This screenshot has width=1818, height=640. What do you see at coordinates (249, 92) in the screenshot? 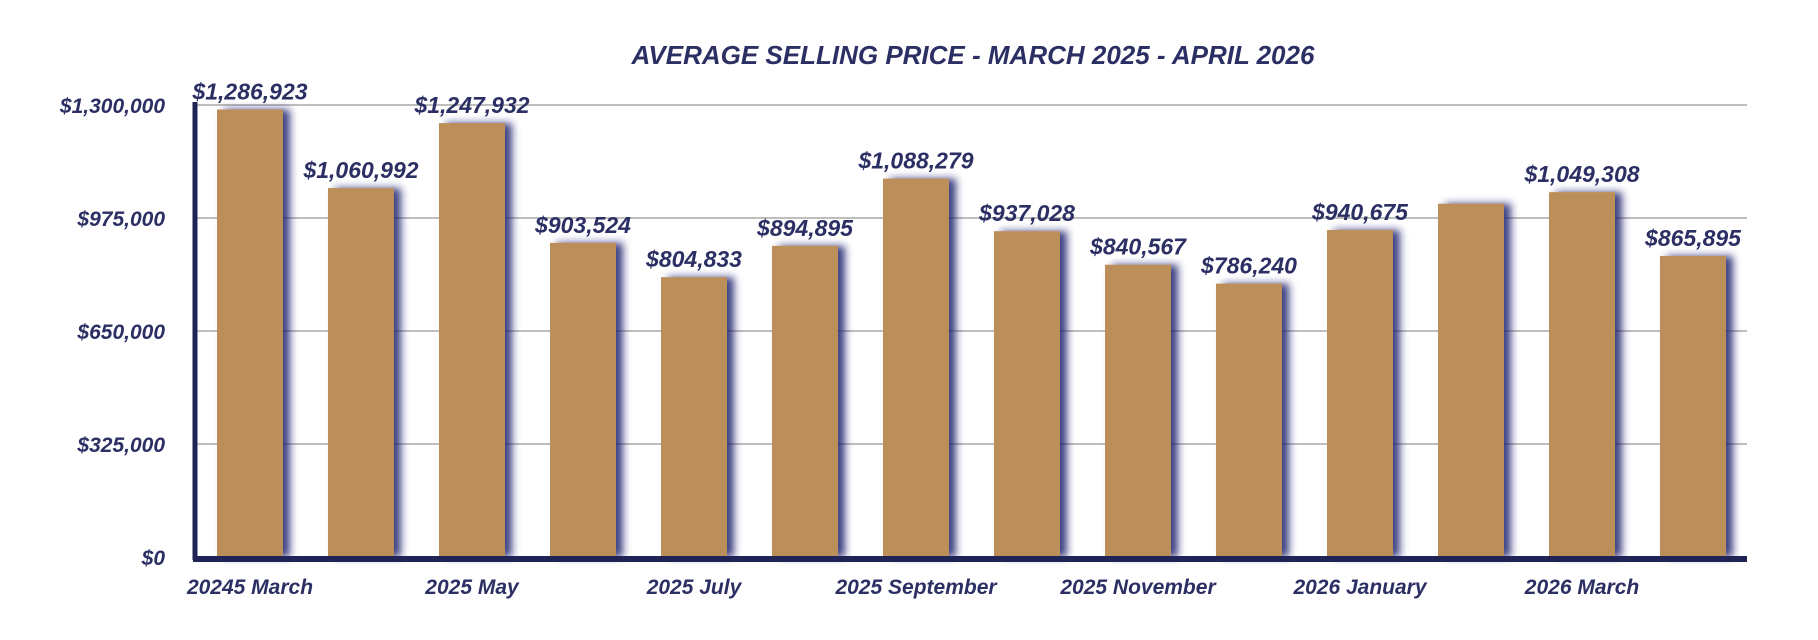
I see `data-label: $1,286,923` at bounding box center [249, 92].